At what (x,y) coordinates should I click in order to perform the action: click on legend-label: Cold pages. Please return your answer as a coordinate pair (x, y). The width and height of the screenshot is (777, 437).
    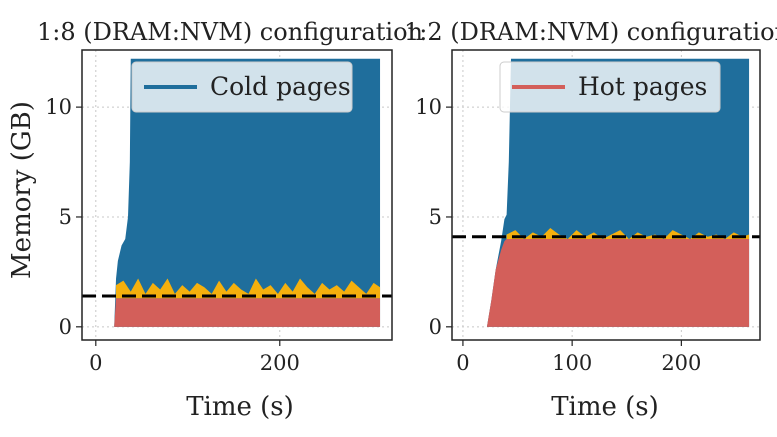
    Looking at the image, I should click on (280, 86).